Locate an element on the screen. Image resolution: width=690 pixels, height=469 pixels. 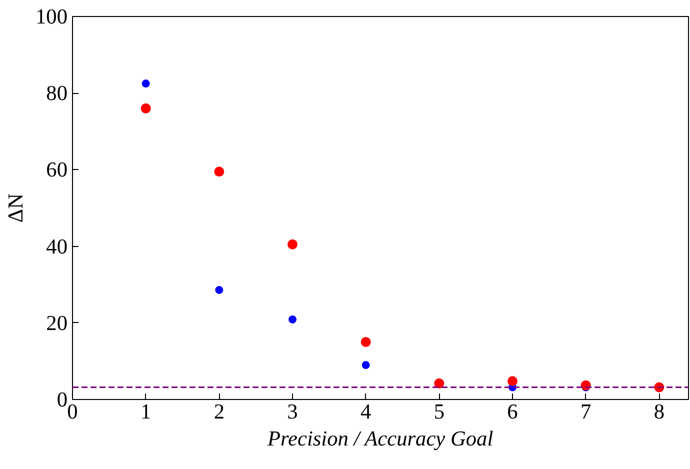
x-tick-label: 7 is located at coordinates (586, 412).